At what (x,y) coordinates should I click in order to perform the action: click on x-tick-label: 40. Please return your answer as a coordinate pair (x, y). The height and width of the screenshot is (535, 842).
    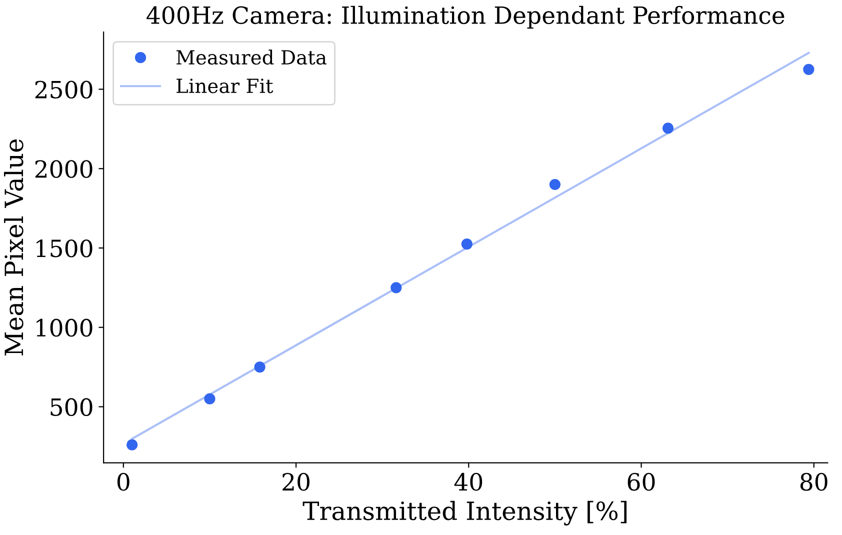
    Looking at the image, I should click on (468, 481).